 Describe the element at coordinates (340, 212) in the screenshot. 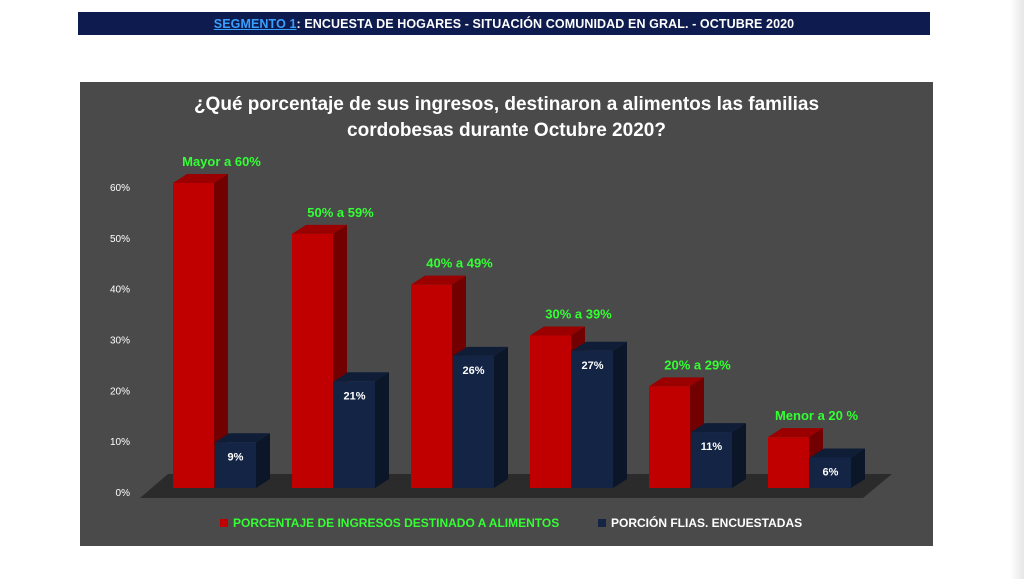

I see `category-label: 50% a 59%` at that location.